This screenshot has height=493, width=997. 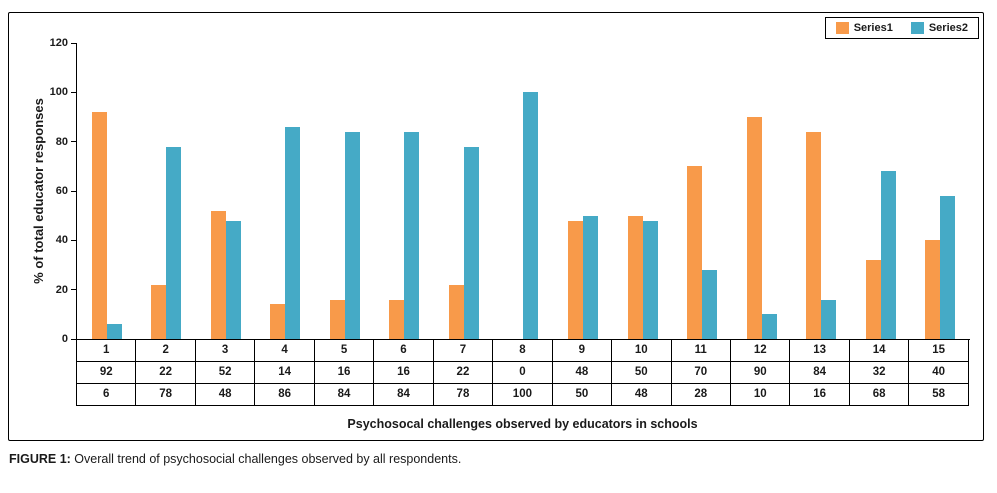 I want to click on table-cell: 90, so click(x=760, y=372).